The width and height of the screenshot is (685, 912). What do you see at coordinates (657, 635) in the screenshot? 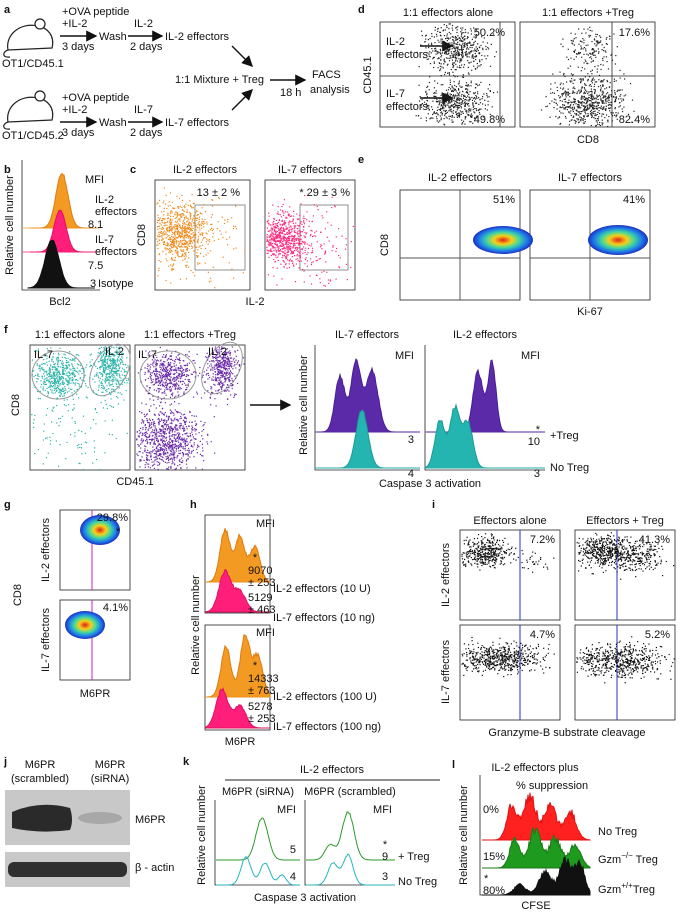
I see `text: 5.2%` at bounding box center [657, 635].